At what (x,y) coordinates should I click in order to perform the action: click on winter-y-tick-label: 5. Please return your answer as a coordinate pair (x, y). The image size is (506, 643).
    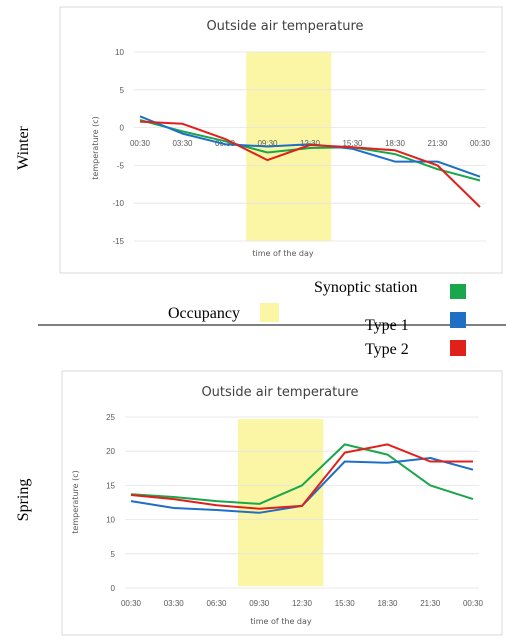
    Looking at the image, I should click on (122, 90).